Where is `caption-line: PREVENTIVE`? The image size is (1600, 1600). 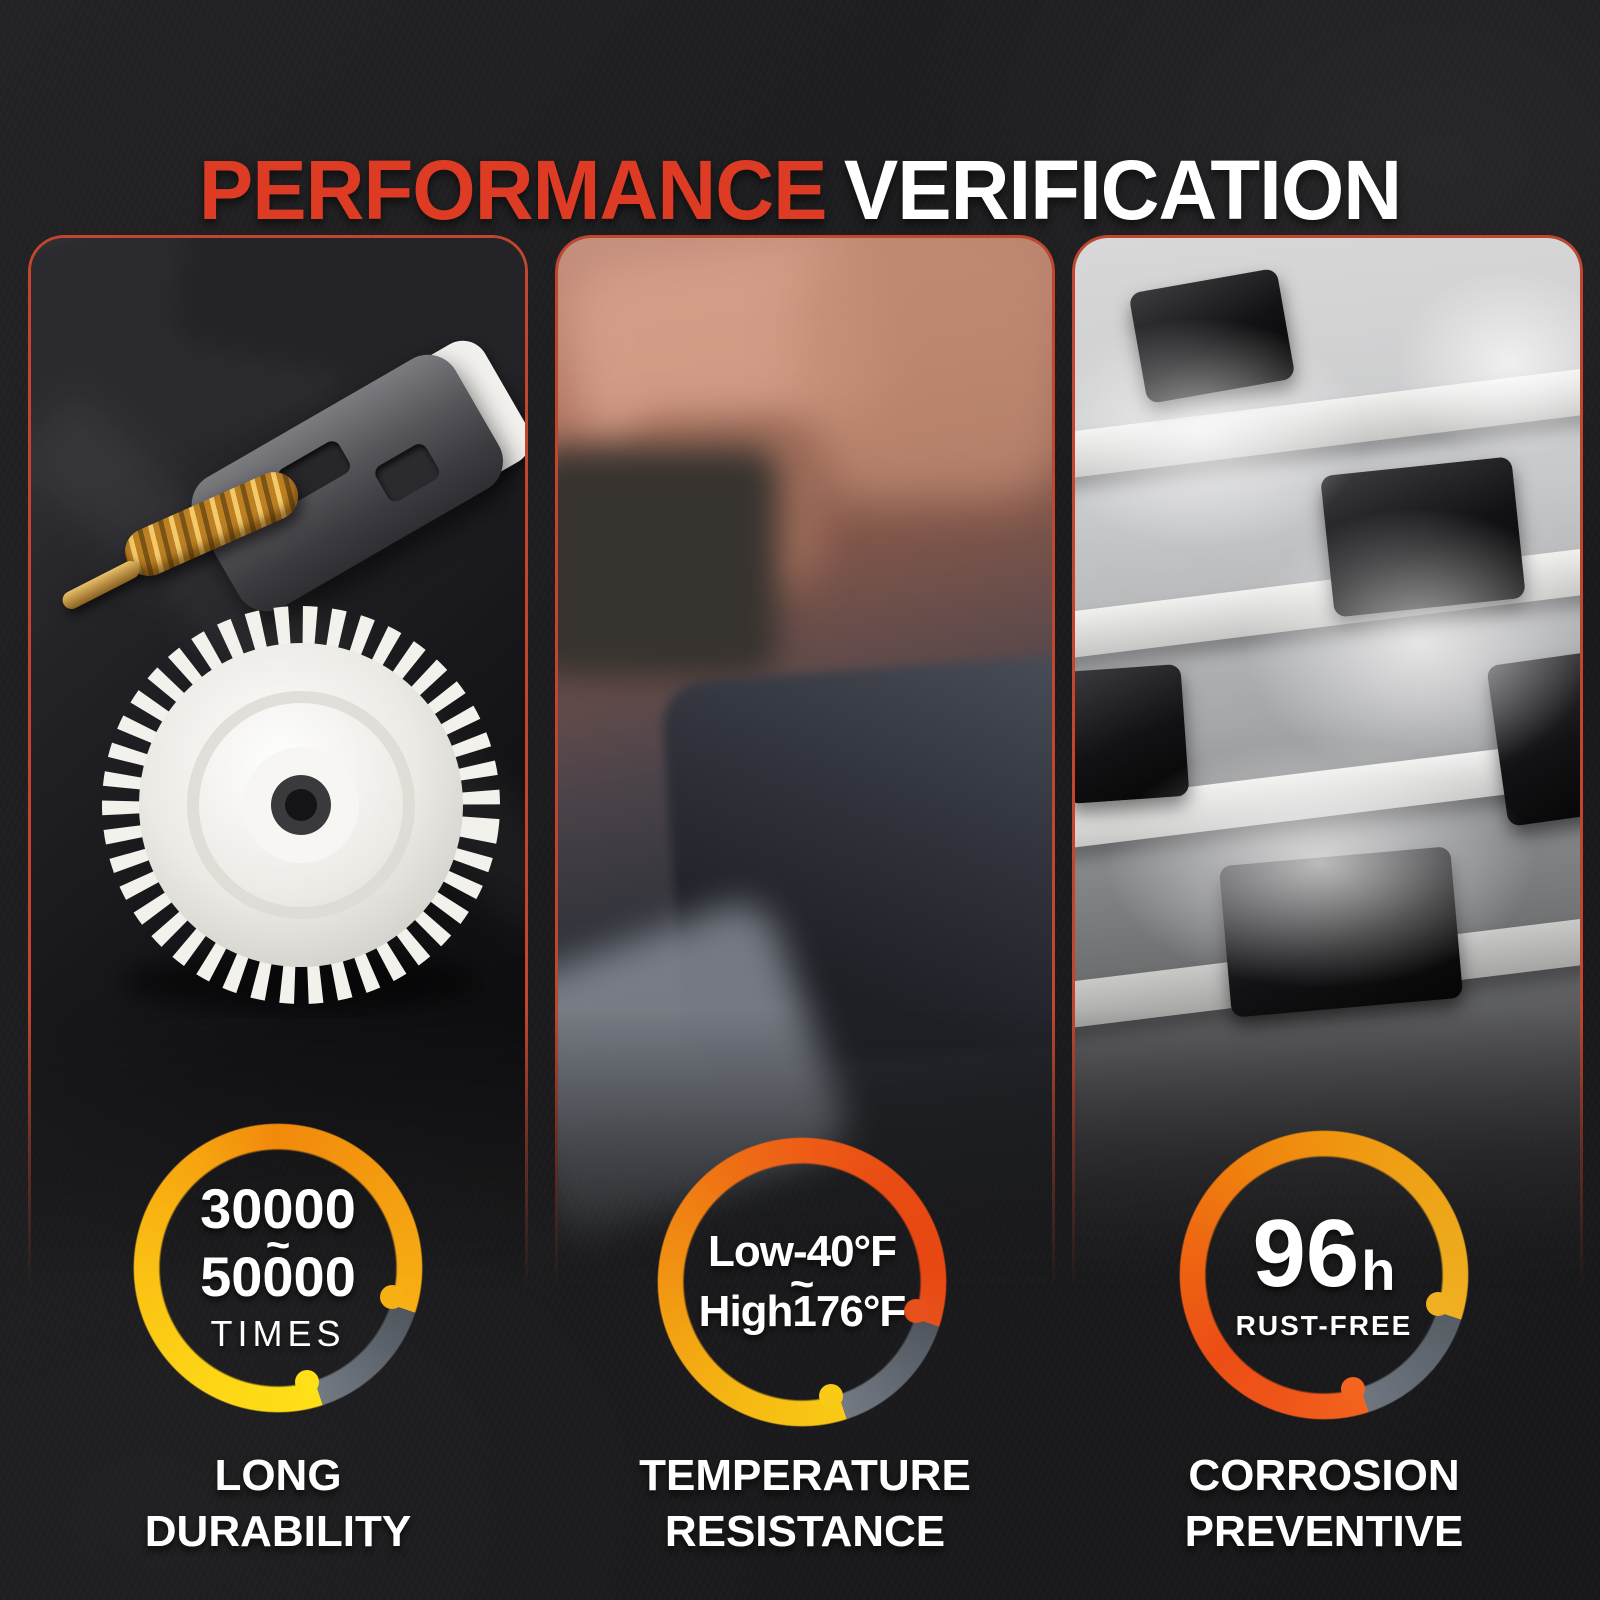 caption-line: PREVENTIVE is located at coordinates (1324, 1531).